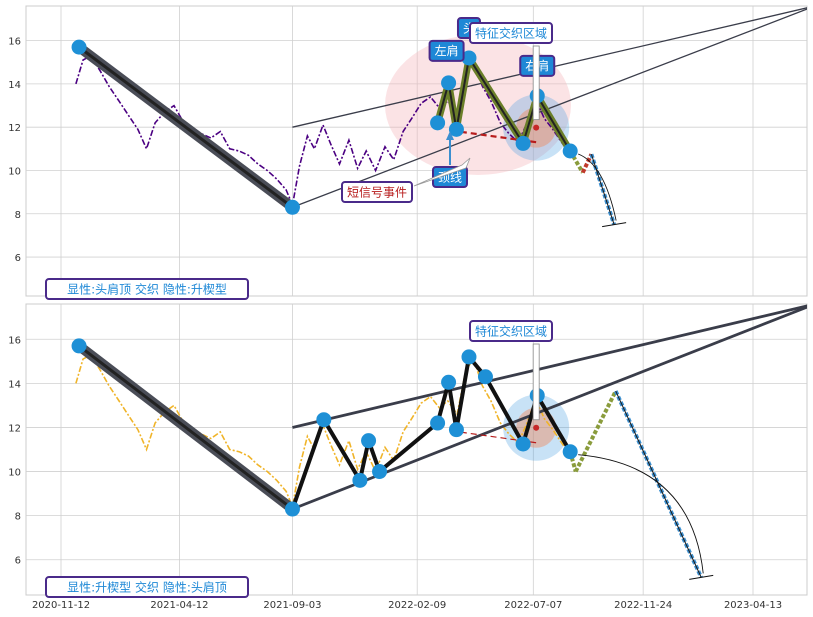  What do you see at coordinates (450, 177) in the screenshot?
I see `label-neckline-box` at bounding box center [450, 177].